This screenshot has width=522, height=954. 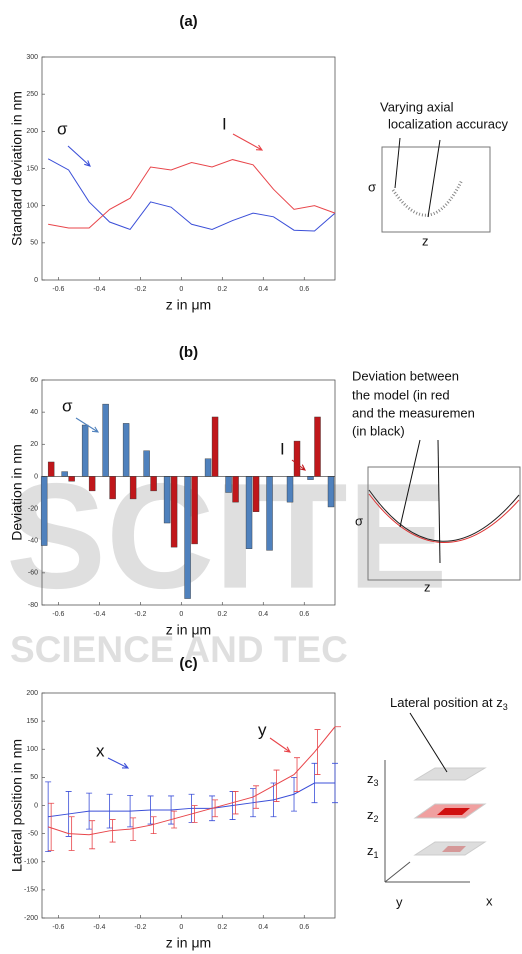 I want to click on inset-xlabel: x, so click(x=489, y=900).